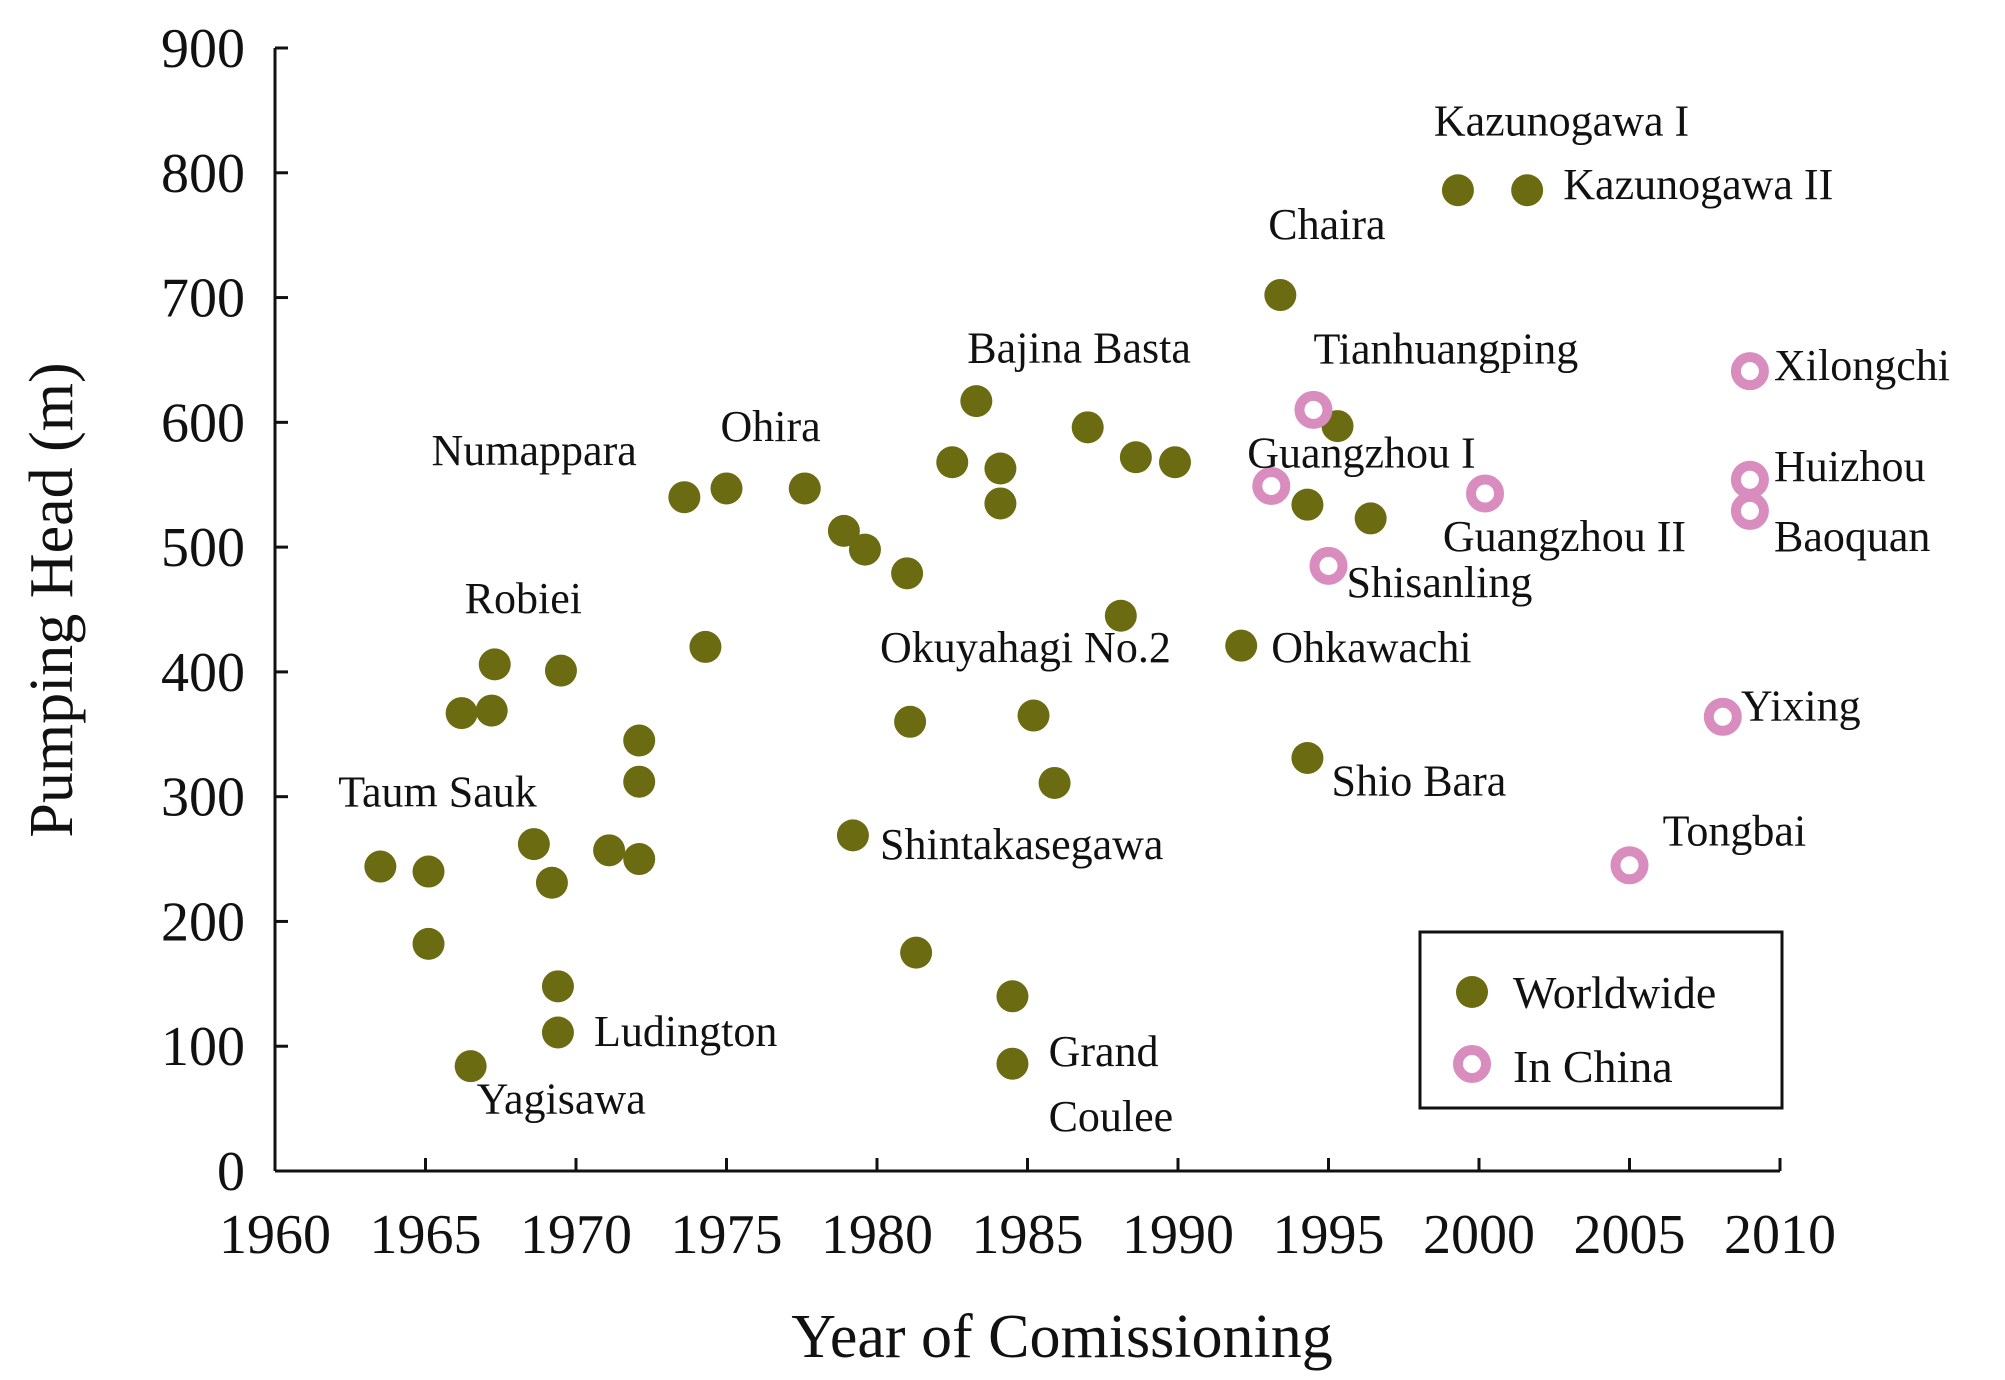 The image size is (2005, 1380). What do you see at coordinates (203, 798) in the screenshot?
I see `y-tick-label: 300` at bounding box center [203, 798].